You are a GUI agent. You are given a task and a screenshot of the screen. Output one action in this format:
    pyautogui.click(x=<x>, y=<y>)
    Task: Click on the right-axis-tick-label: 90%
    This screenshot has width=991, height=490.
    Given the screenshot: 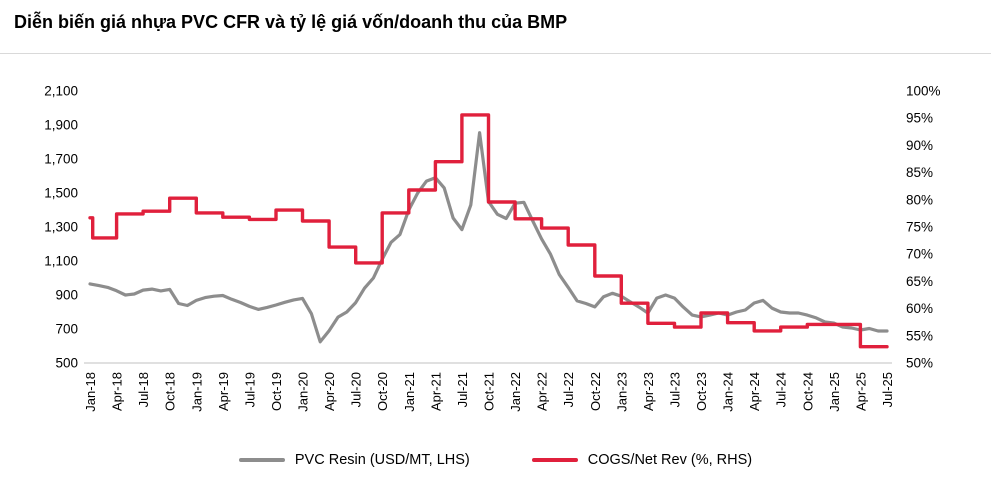 What is the action you would take?
    pyautogui.click(x=919, y=145)
    